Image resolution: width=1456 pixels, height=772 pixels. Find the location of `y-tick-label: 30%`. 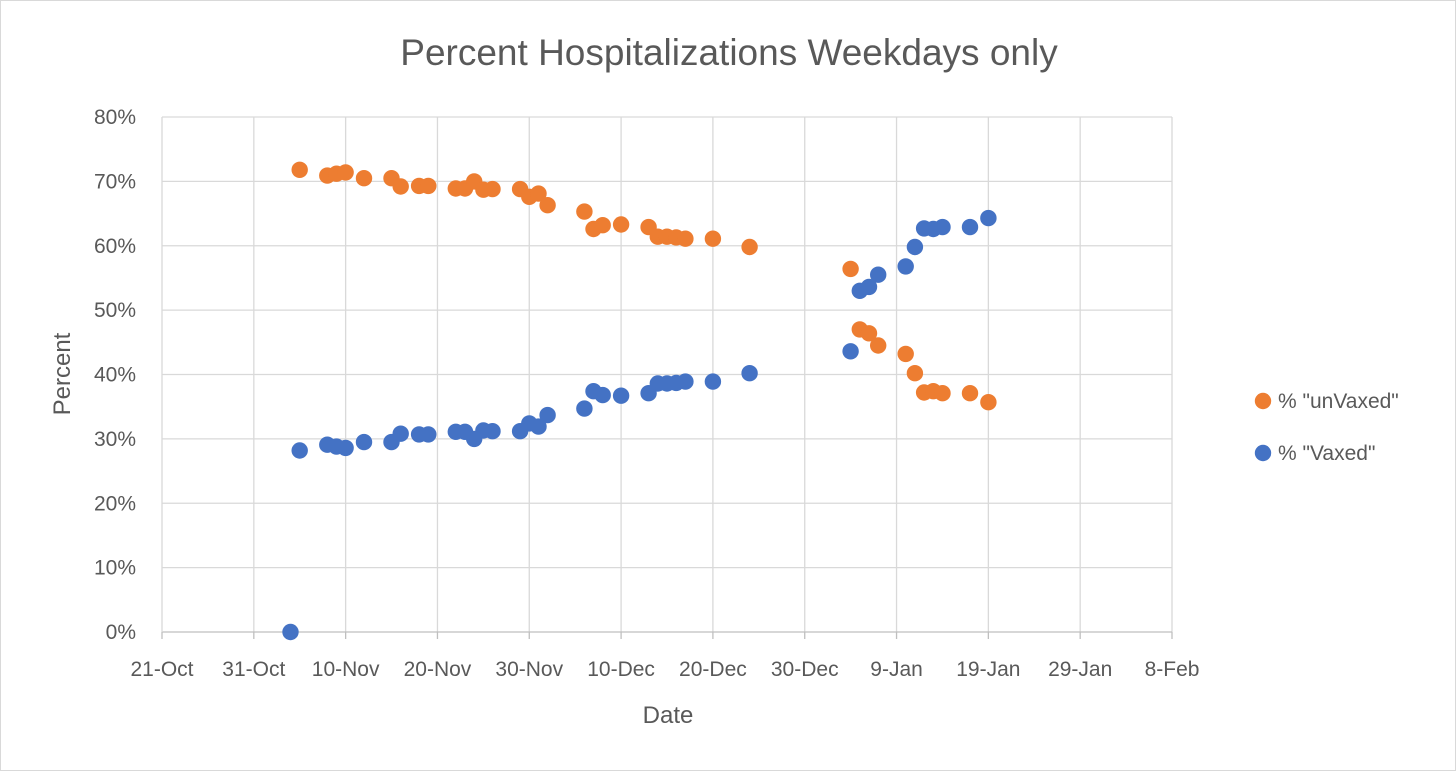

y-tick-label: 30% is located at coordinates (115, 439).